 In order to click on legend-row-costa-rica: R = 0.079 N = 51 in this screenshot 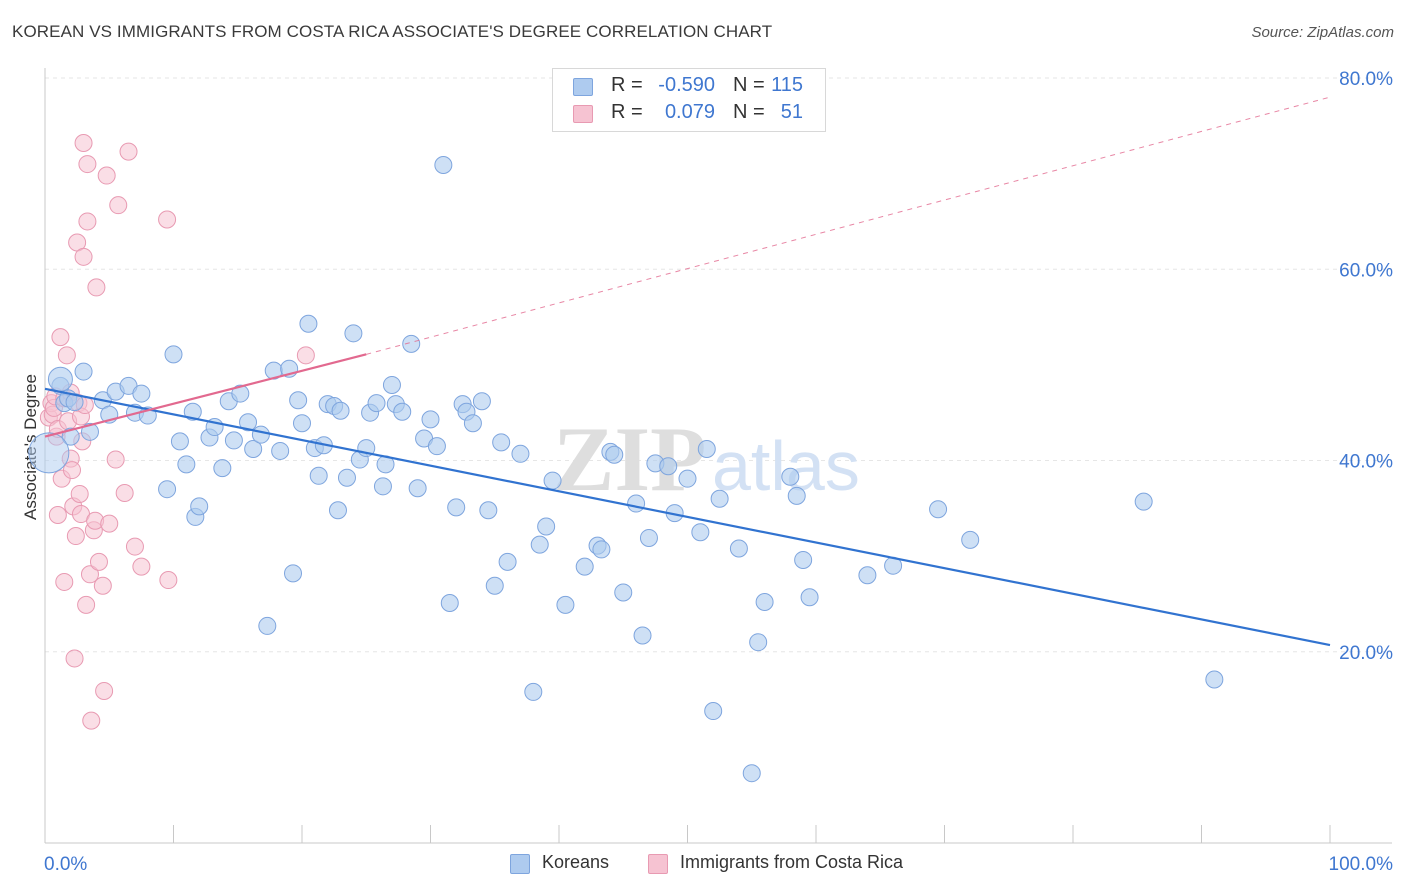, I will do `click(689, 114)`.